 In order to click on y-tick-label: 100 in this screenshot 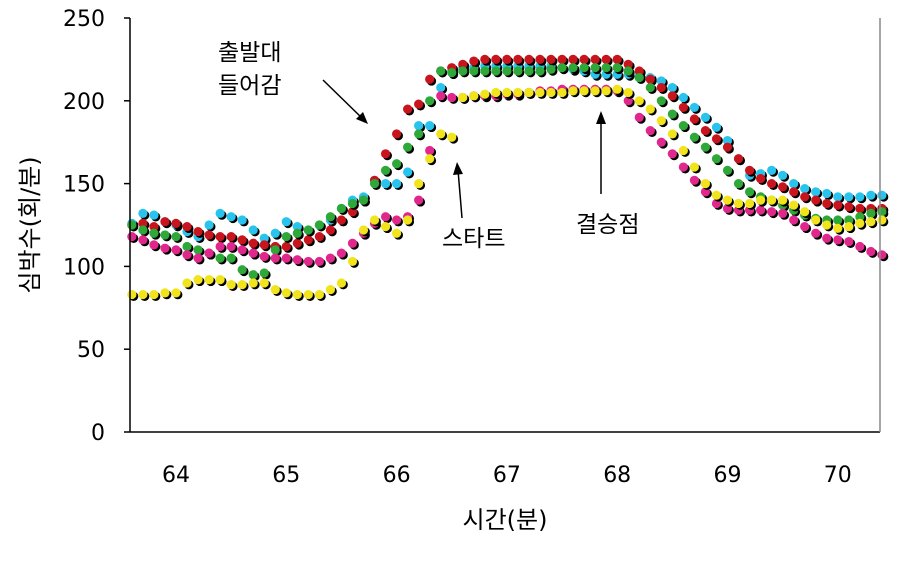, I will do `click(84, 267)`.